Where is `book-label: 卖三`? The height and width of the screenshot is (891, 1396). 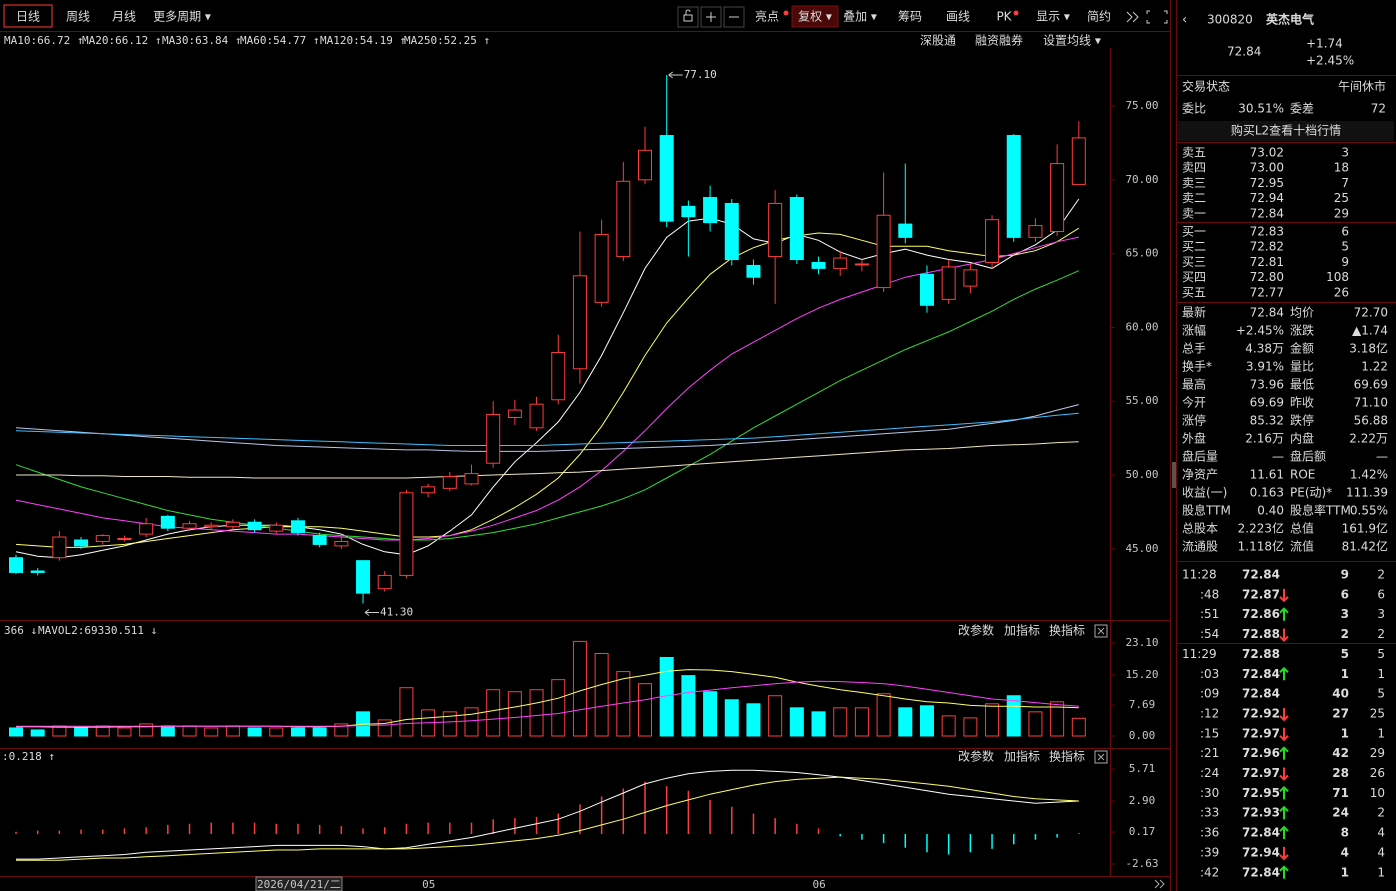
book-label: 卖三 is located at coordinates (1194, 183).